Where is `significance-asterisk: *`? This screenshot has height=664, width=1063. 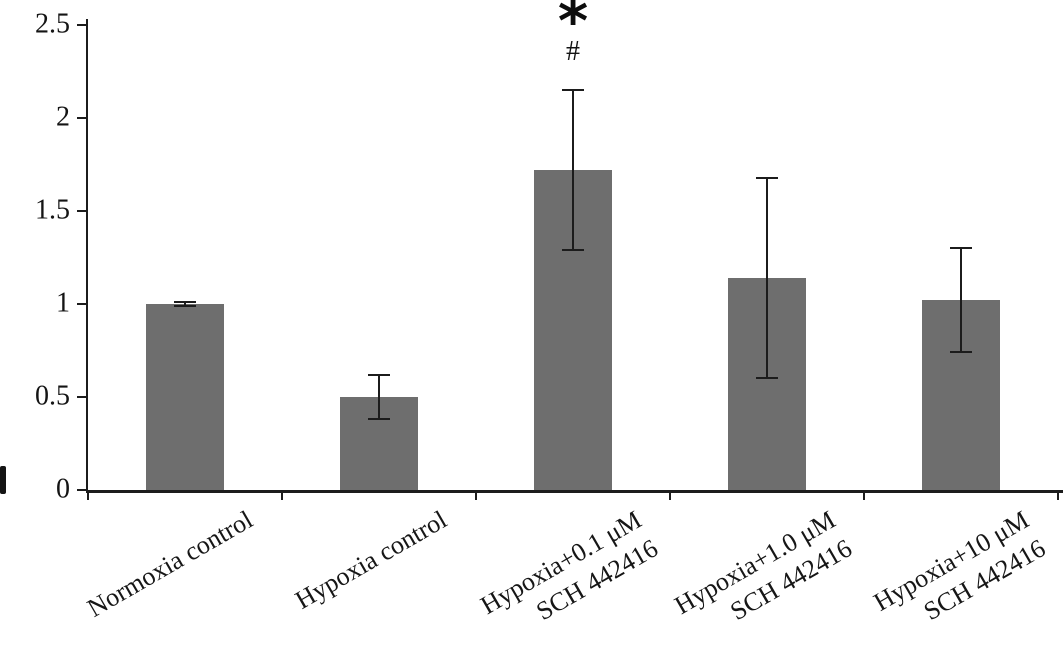 significance-asterisk: * is located at coordinates (573, 27).